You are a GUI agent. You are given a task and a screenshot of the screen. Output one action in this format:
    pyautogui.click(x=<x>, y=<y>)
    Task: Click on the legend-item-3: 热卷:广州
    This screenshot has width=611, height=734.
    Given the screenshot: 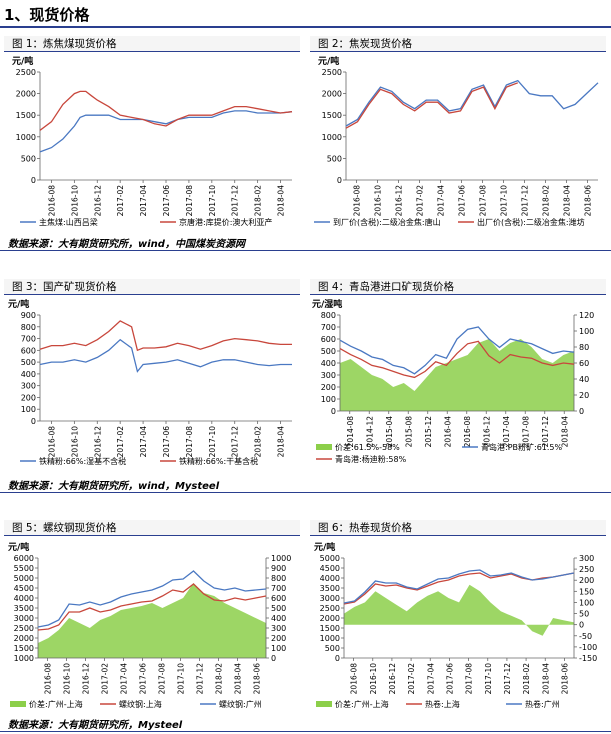 What is the action you would take?
    pyautogui.click(x=533, y=704)
    